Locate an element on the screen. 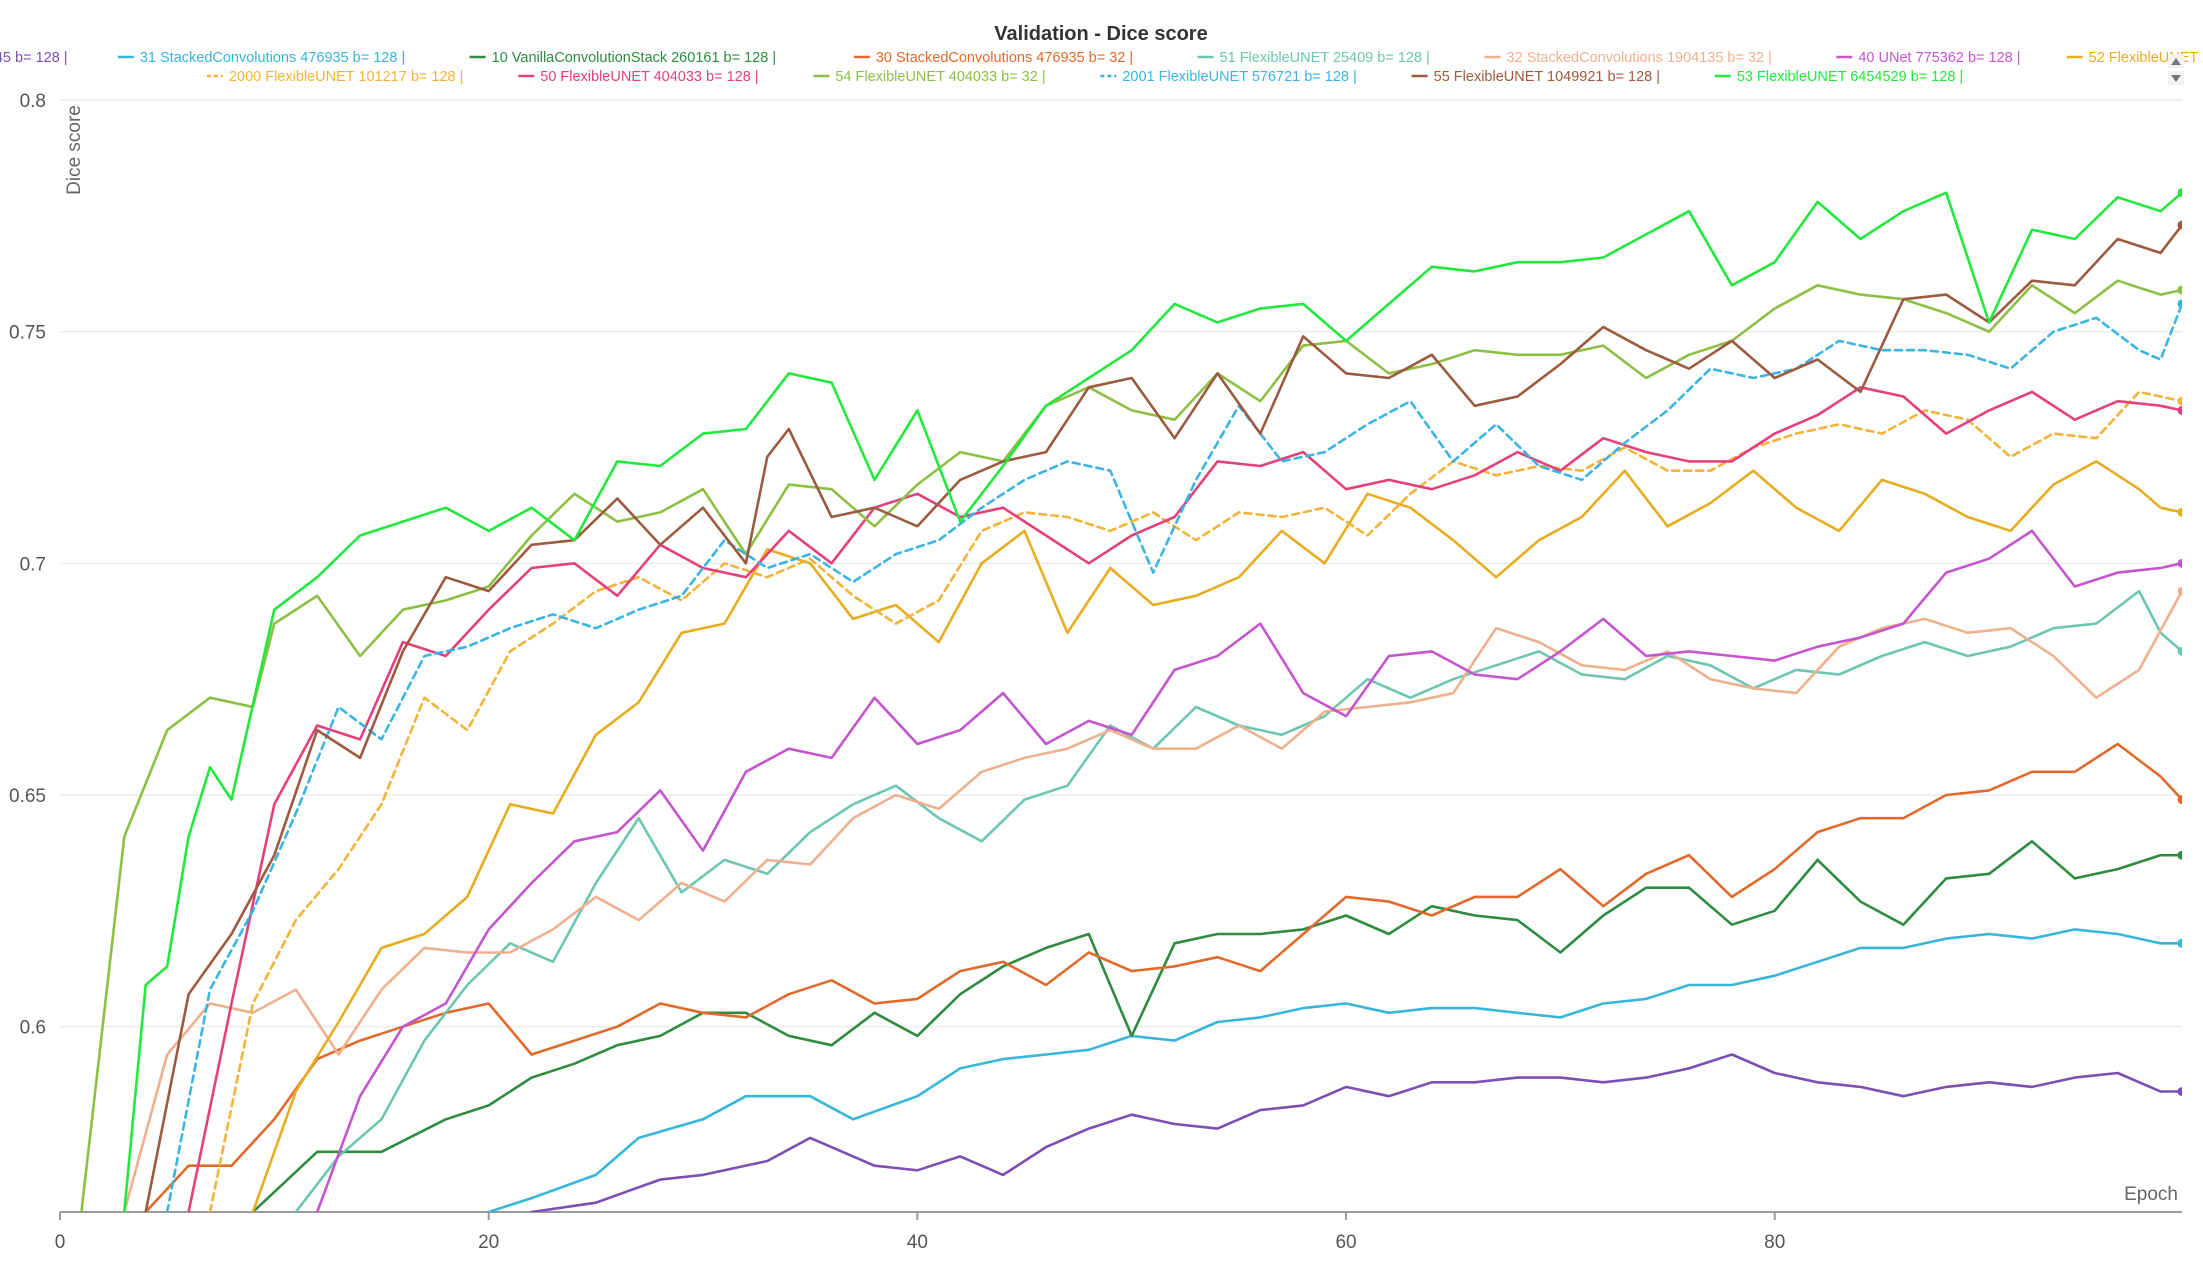  legend-item: 20 MicroConv 1645 b= 128 | is located at coordinates (34, 58).